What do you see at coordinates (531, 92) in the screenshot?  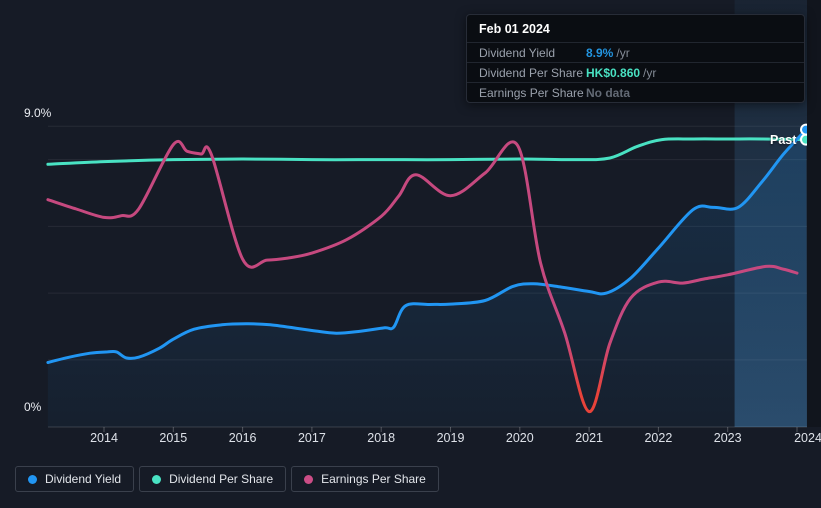 I see `tooltip-label: Earnings Per Share` at bounding box center [531, 92].